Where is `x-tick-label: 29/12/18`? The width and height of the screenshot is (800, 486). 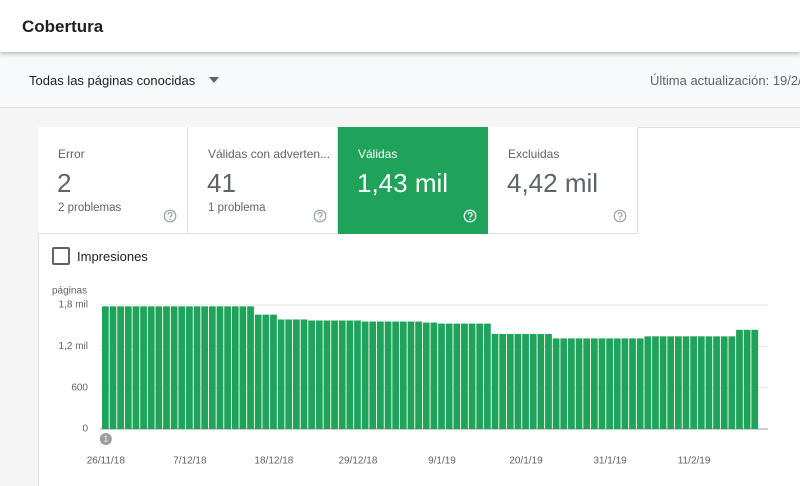 x-tick-label: 29/12/18 is located at coordinates (357, 461).